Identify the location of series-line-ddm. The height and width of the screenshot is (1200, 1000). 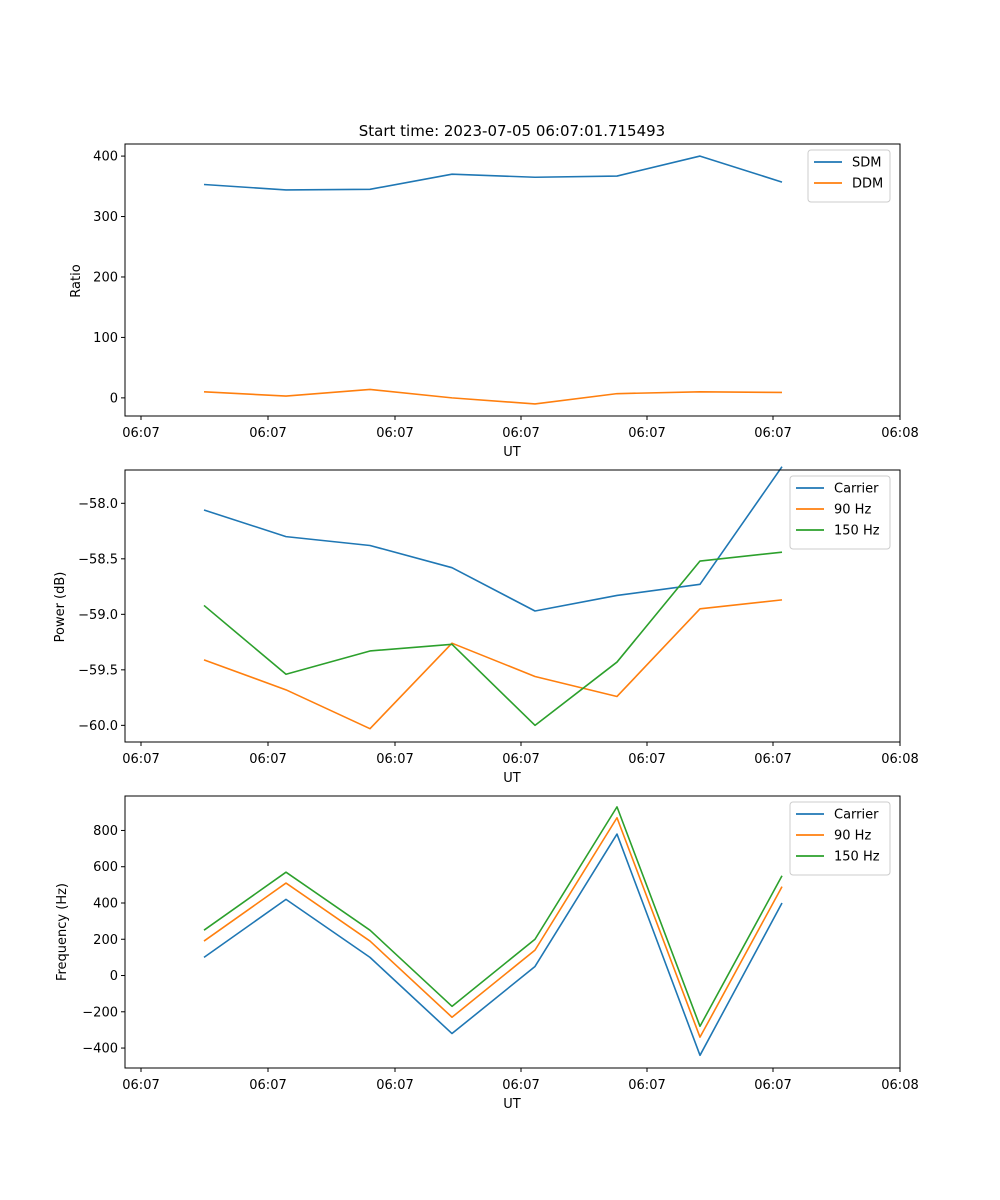
(493, 396).